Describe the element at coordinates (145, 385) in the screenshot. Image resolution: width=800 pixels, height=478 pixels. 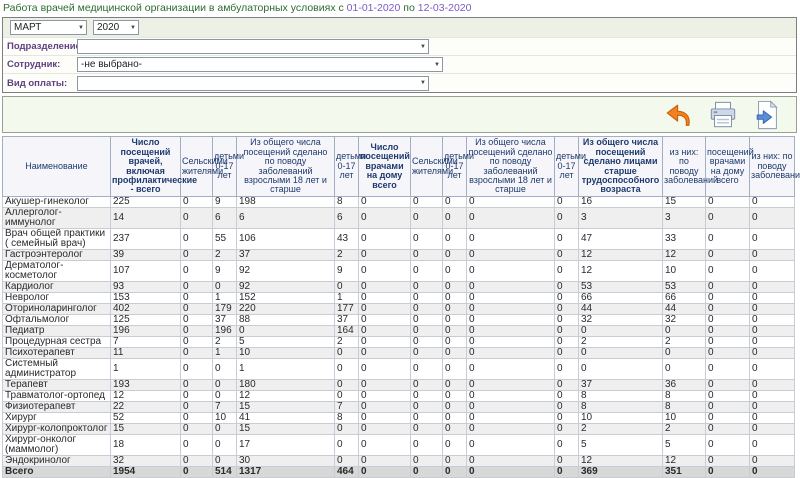
I see `cell-value: 193` at that location.